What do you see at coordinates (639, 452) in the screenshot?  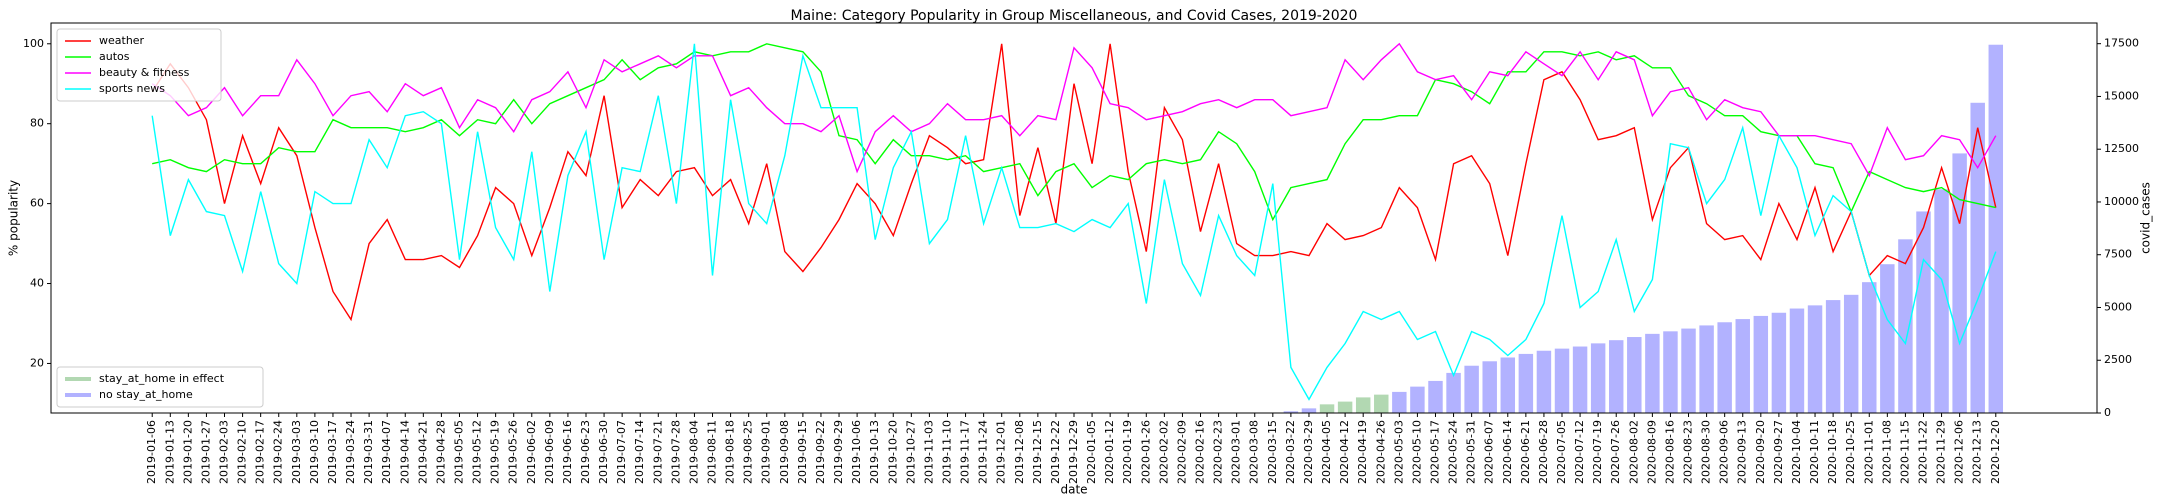 I see `x-tick-label: 2019-07-14` at bounding box center [639, 452].